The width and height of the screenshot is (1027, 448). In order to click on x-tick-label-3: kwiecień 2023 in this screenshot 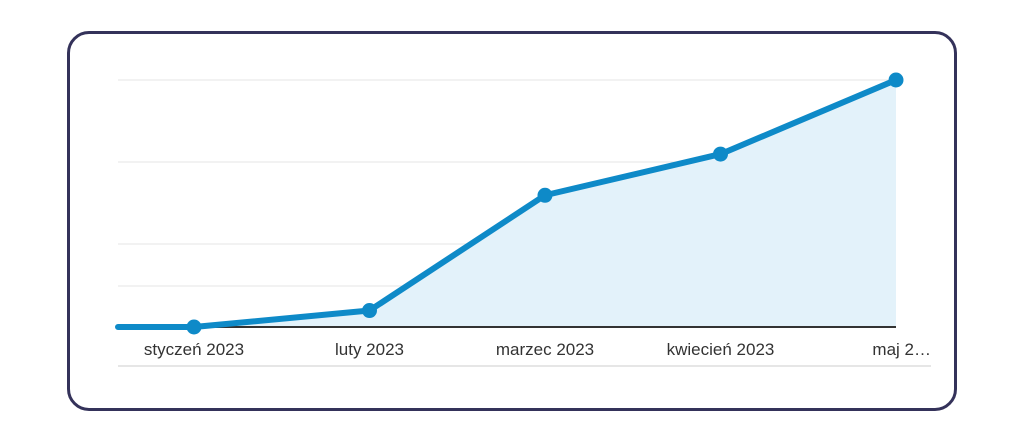, I will do `click(721, 349)`.